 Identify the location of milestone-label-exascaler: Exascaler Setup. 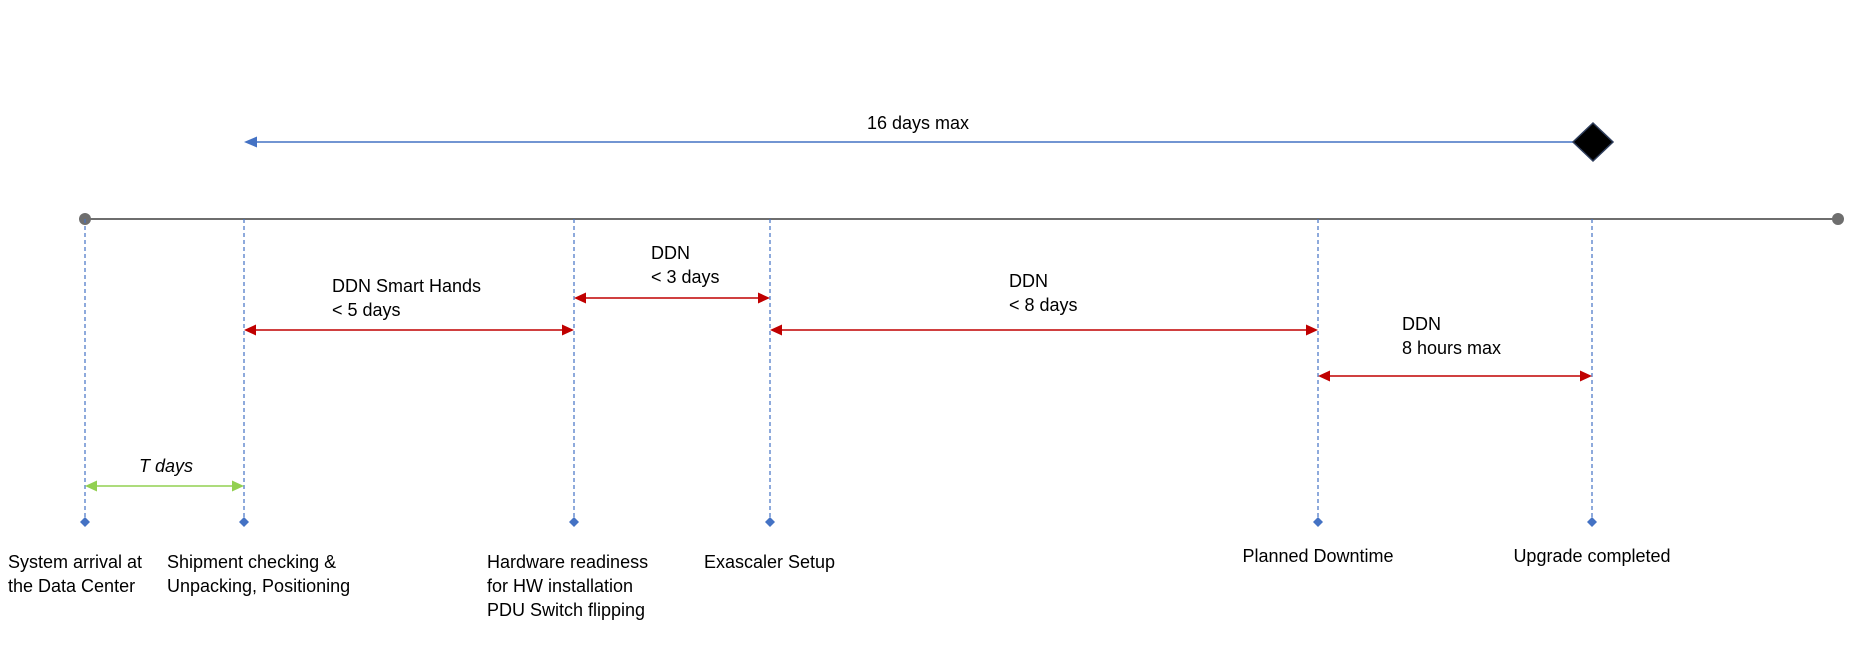
(769, 562).